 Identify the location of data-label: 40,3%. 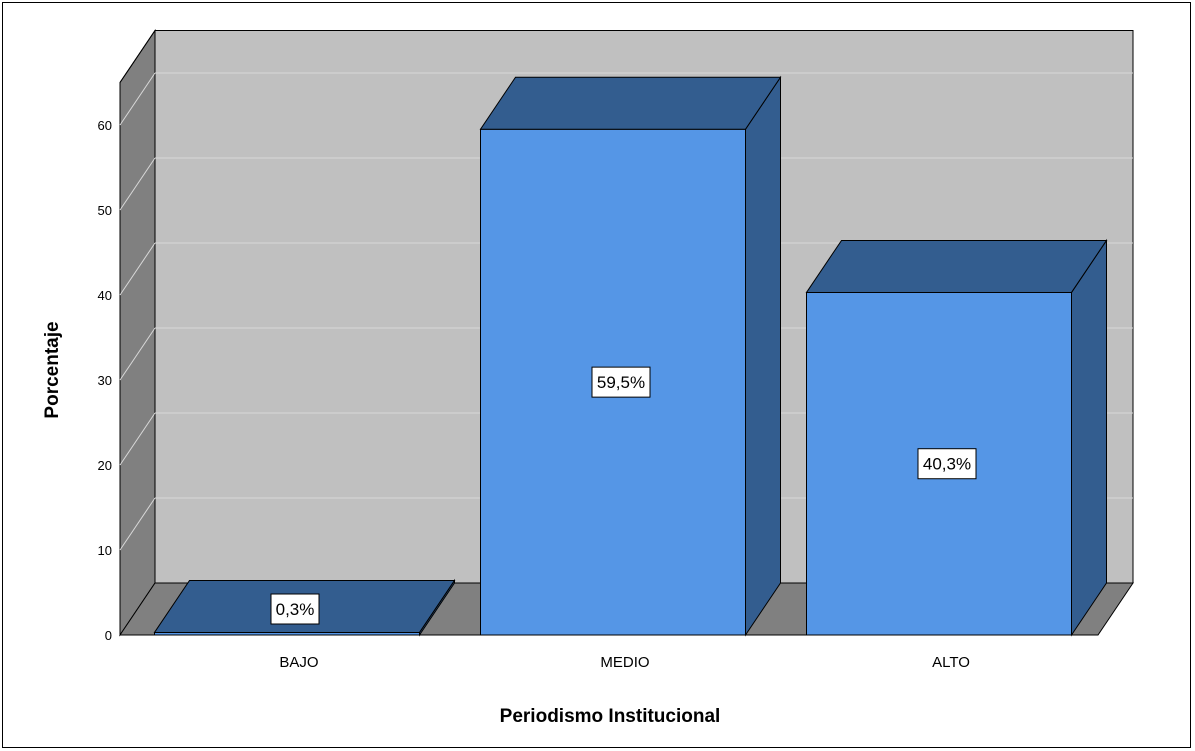
(947, 464).